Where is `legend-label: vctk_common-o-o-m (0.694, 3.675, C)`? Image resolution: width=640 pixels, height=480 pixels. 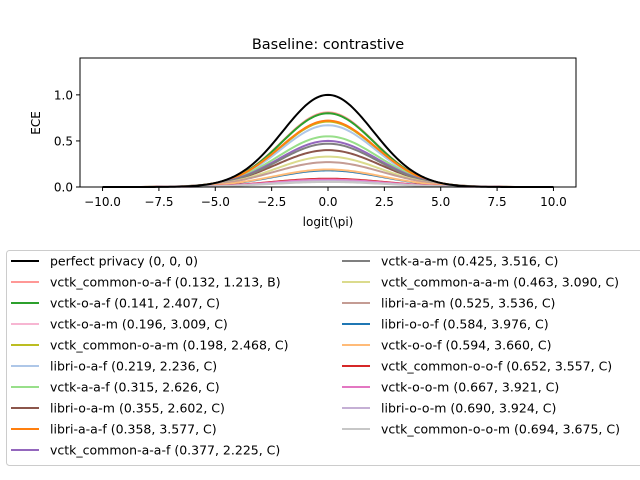 legend-label: vctk_common-o-o-m (0.694, 3.675, C) is located at coordinates (500, 429).